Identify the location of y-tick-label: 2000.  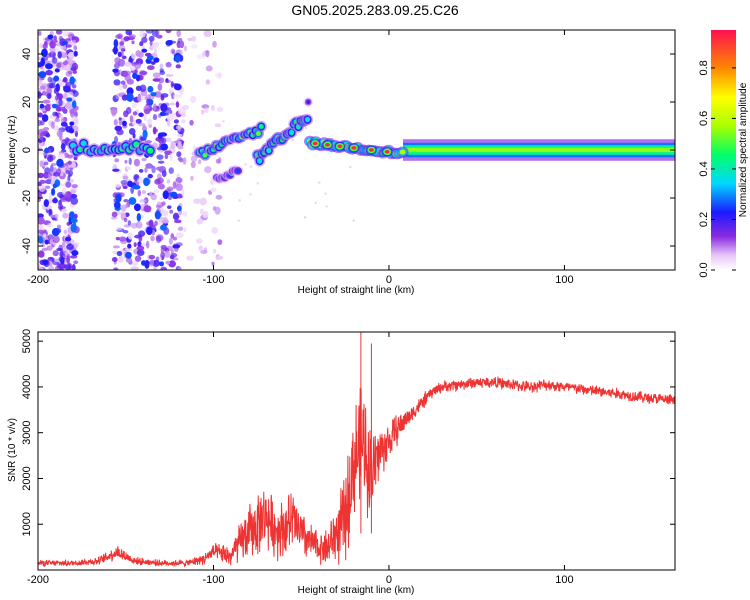
(27, 478).